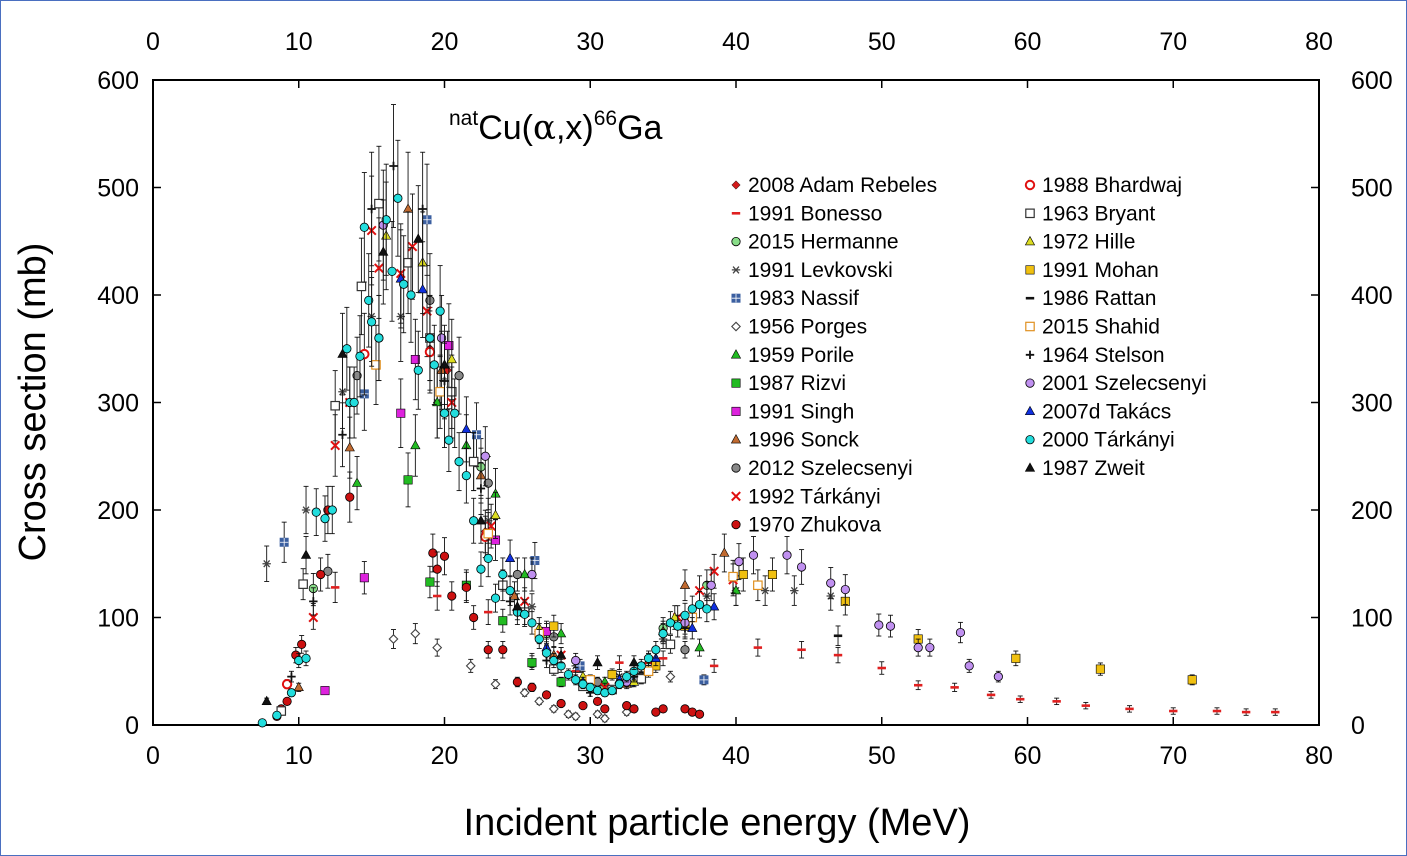  I want to click on legend-item: 1963 Bryant, so click(1090, 213).